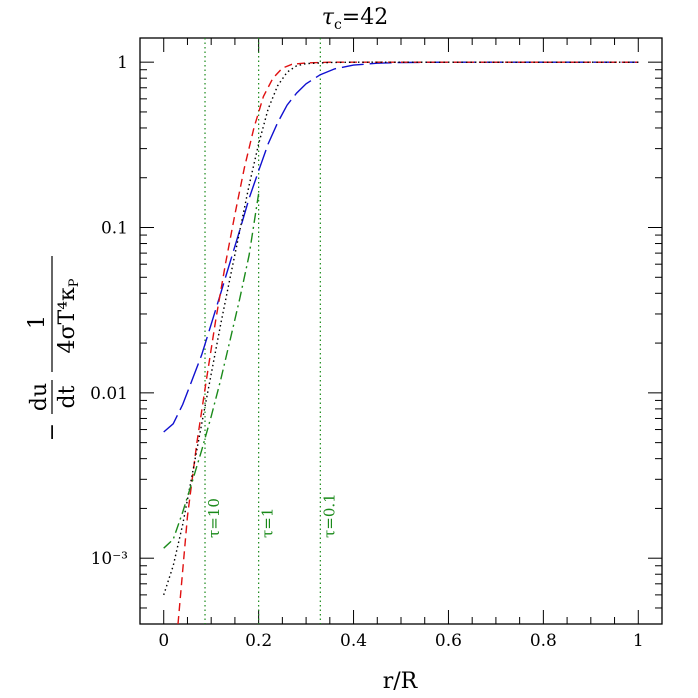 This screenshot has height=698, width=698. Describe the element at coordinates (114, 229) in the screenshot. I see `y-tick-label: 0.1` at that location.